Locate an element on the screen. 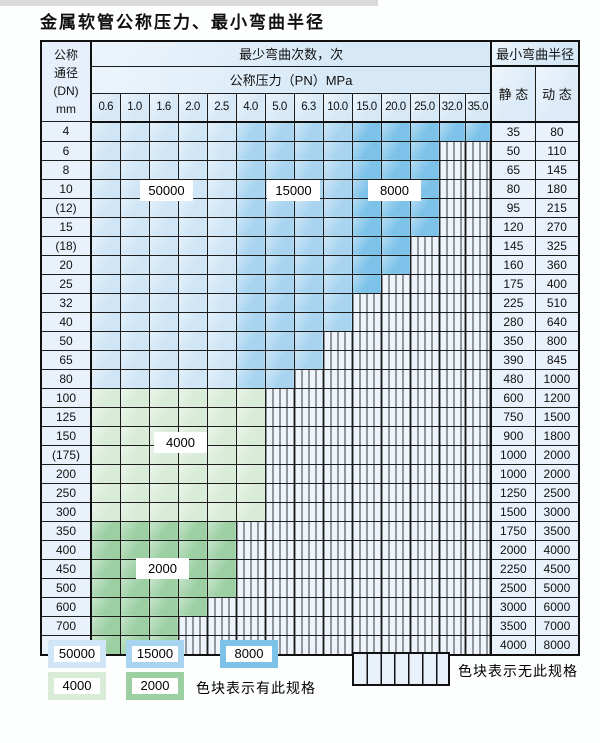  table-row-dn-125: 125 750 1500 is located at coordinates (310, 416).